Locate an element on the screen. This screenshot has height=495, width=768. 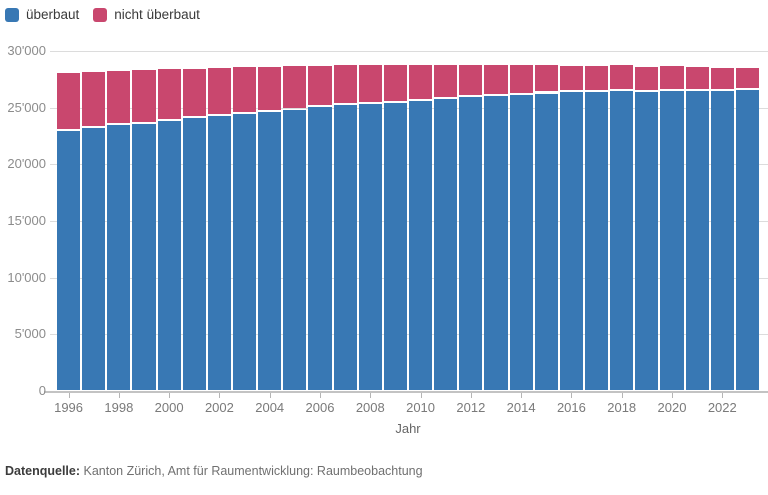
bar-ueberbaut-2001 is located at coordinates (194, 254).